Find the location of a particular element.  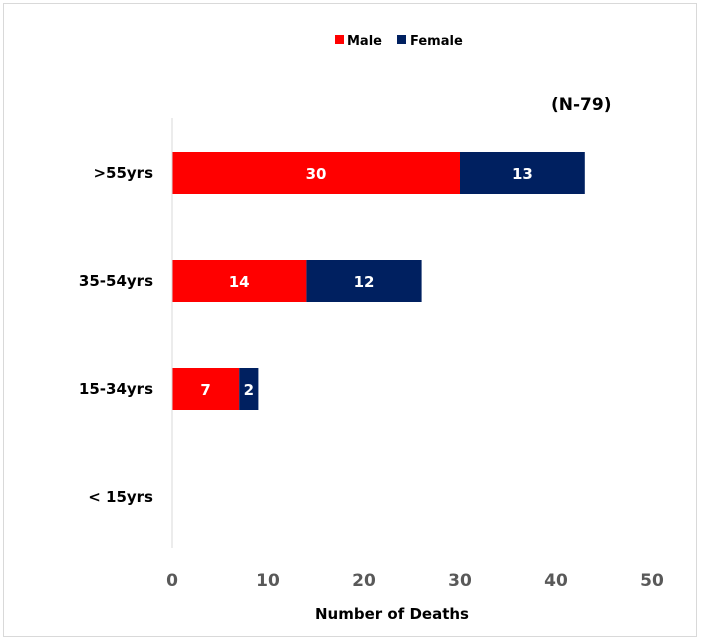

legend-swatch-male is located at coordinates (339, 39).